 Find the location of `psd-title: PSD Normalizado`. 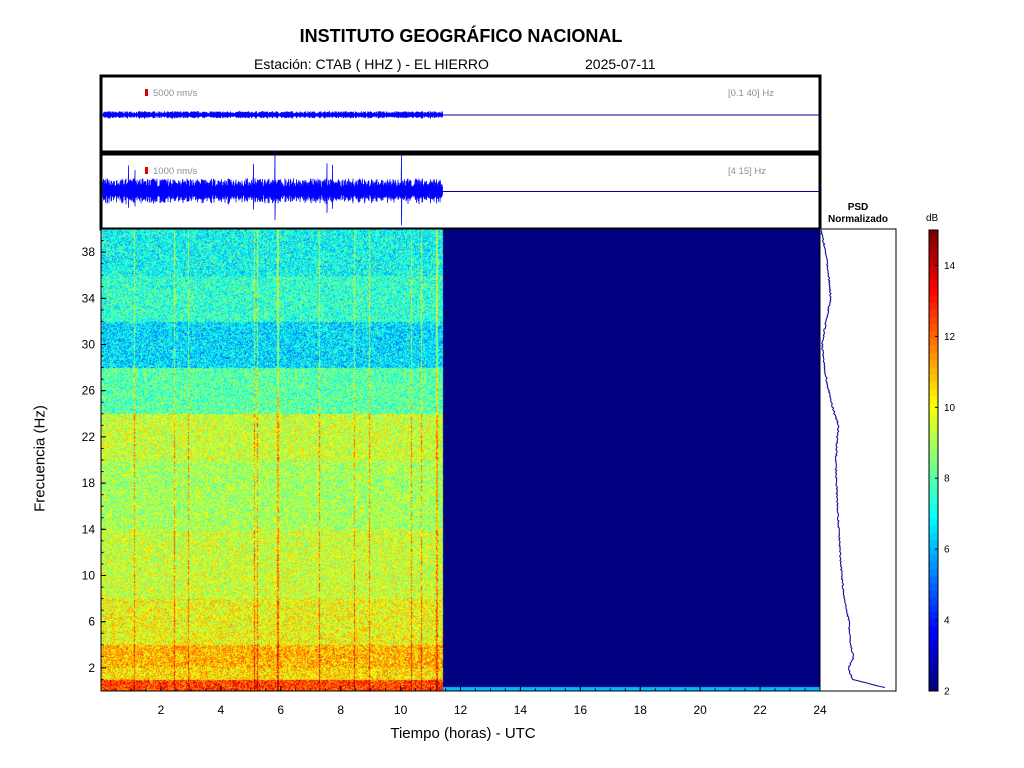

psd-title: PSD Normalizado is located at coordinates (858, 214).